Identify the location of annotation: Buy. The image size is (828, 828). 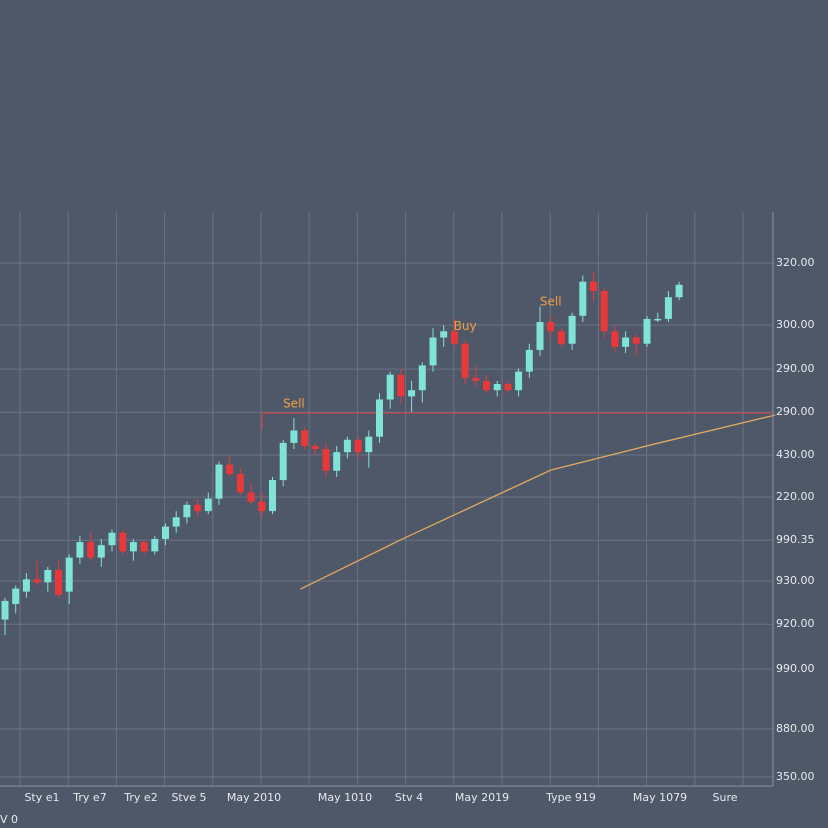
(465, 326).